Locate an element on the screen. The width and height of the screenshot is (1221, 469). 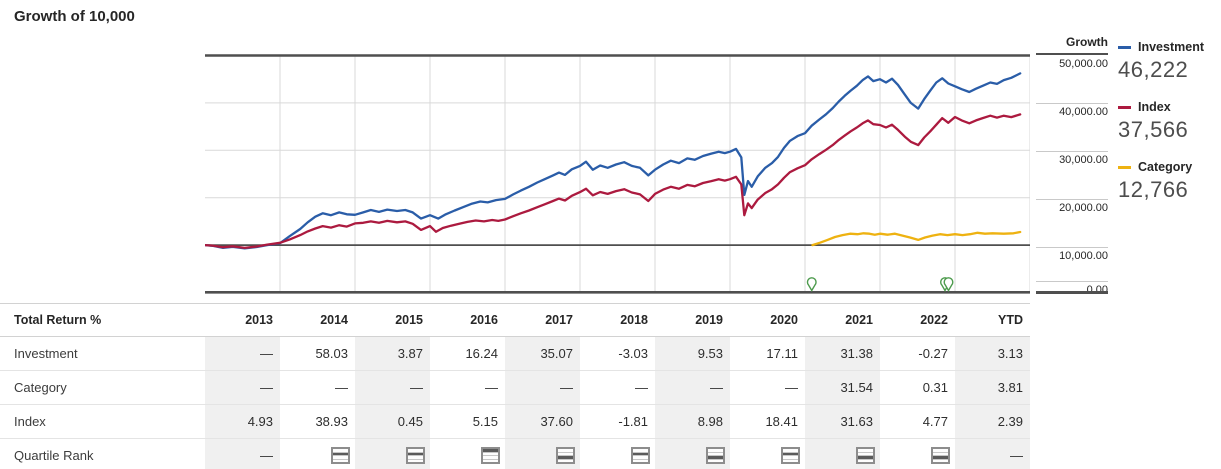
page-title: Growth of 10,000 is located at coordinates (74, 16).